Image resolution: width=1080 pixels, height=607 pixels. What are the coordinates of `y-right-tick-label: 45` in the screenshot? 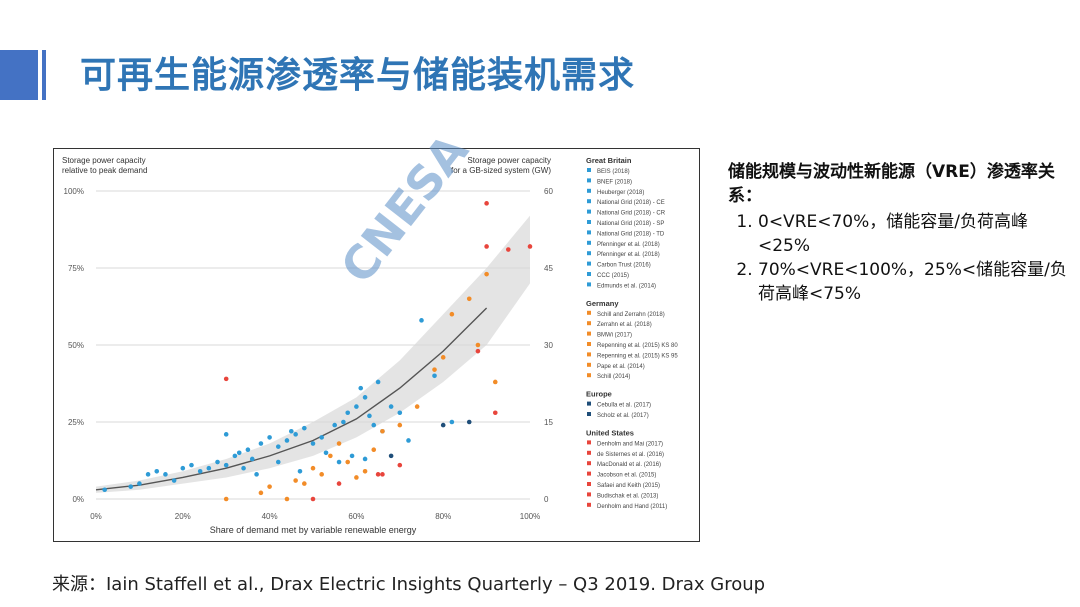 It's located at (548, 268).